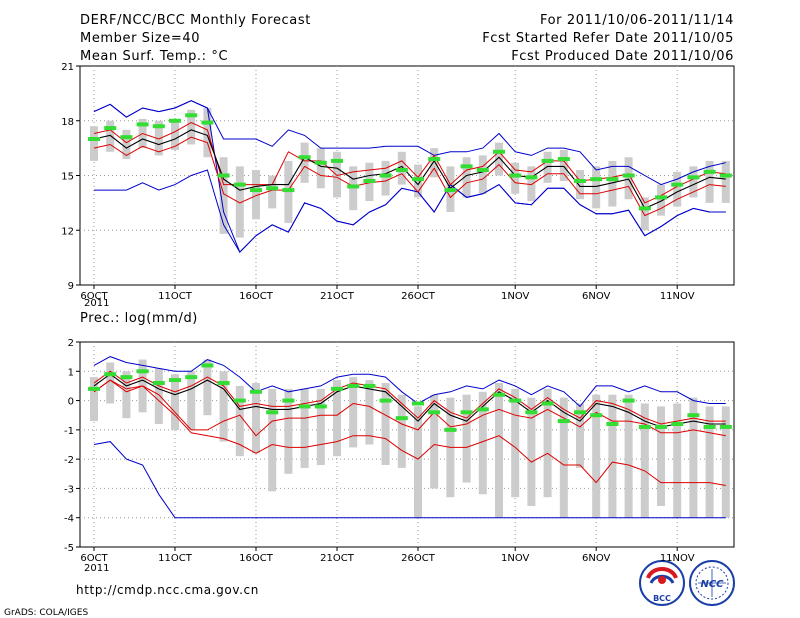  What do you see at coordinates (662, 598) in the screenshot?
I see `bcc-logo-text: BCC` at bounding box center [662, 598].